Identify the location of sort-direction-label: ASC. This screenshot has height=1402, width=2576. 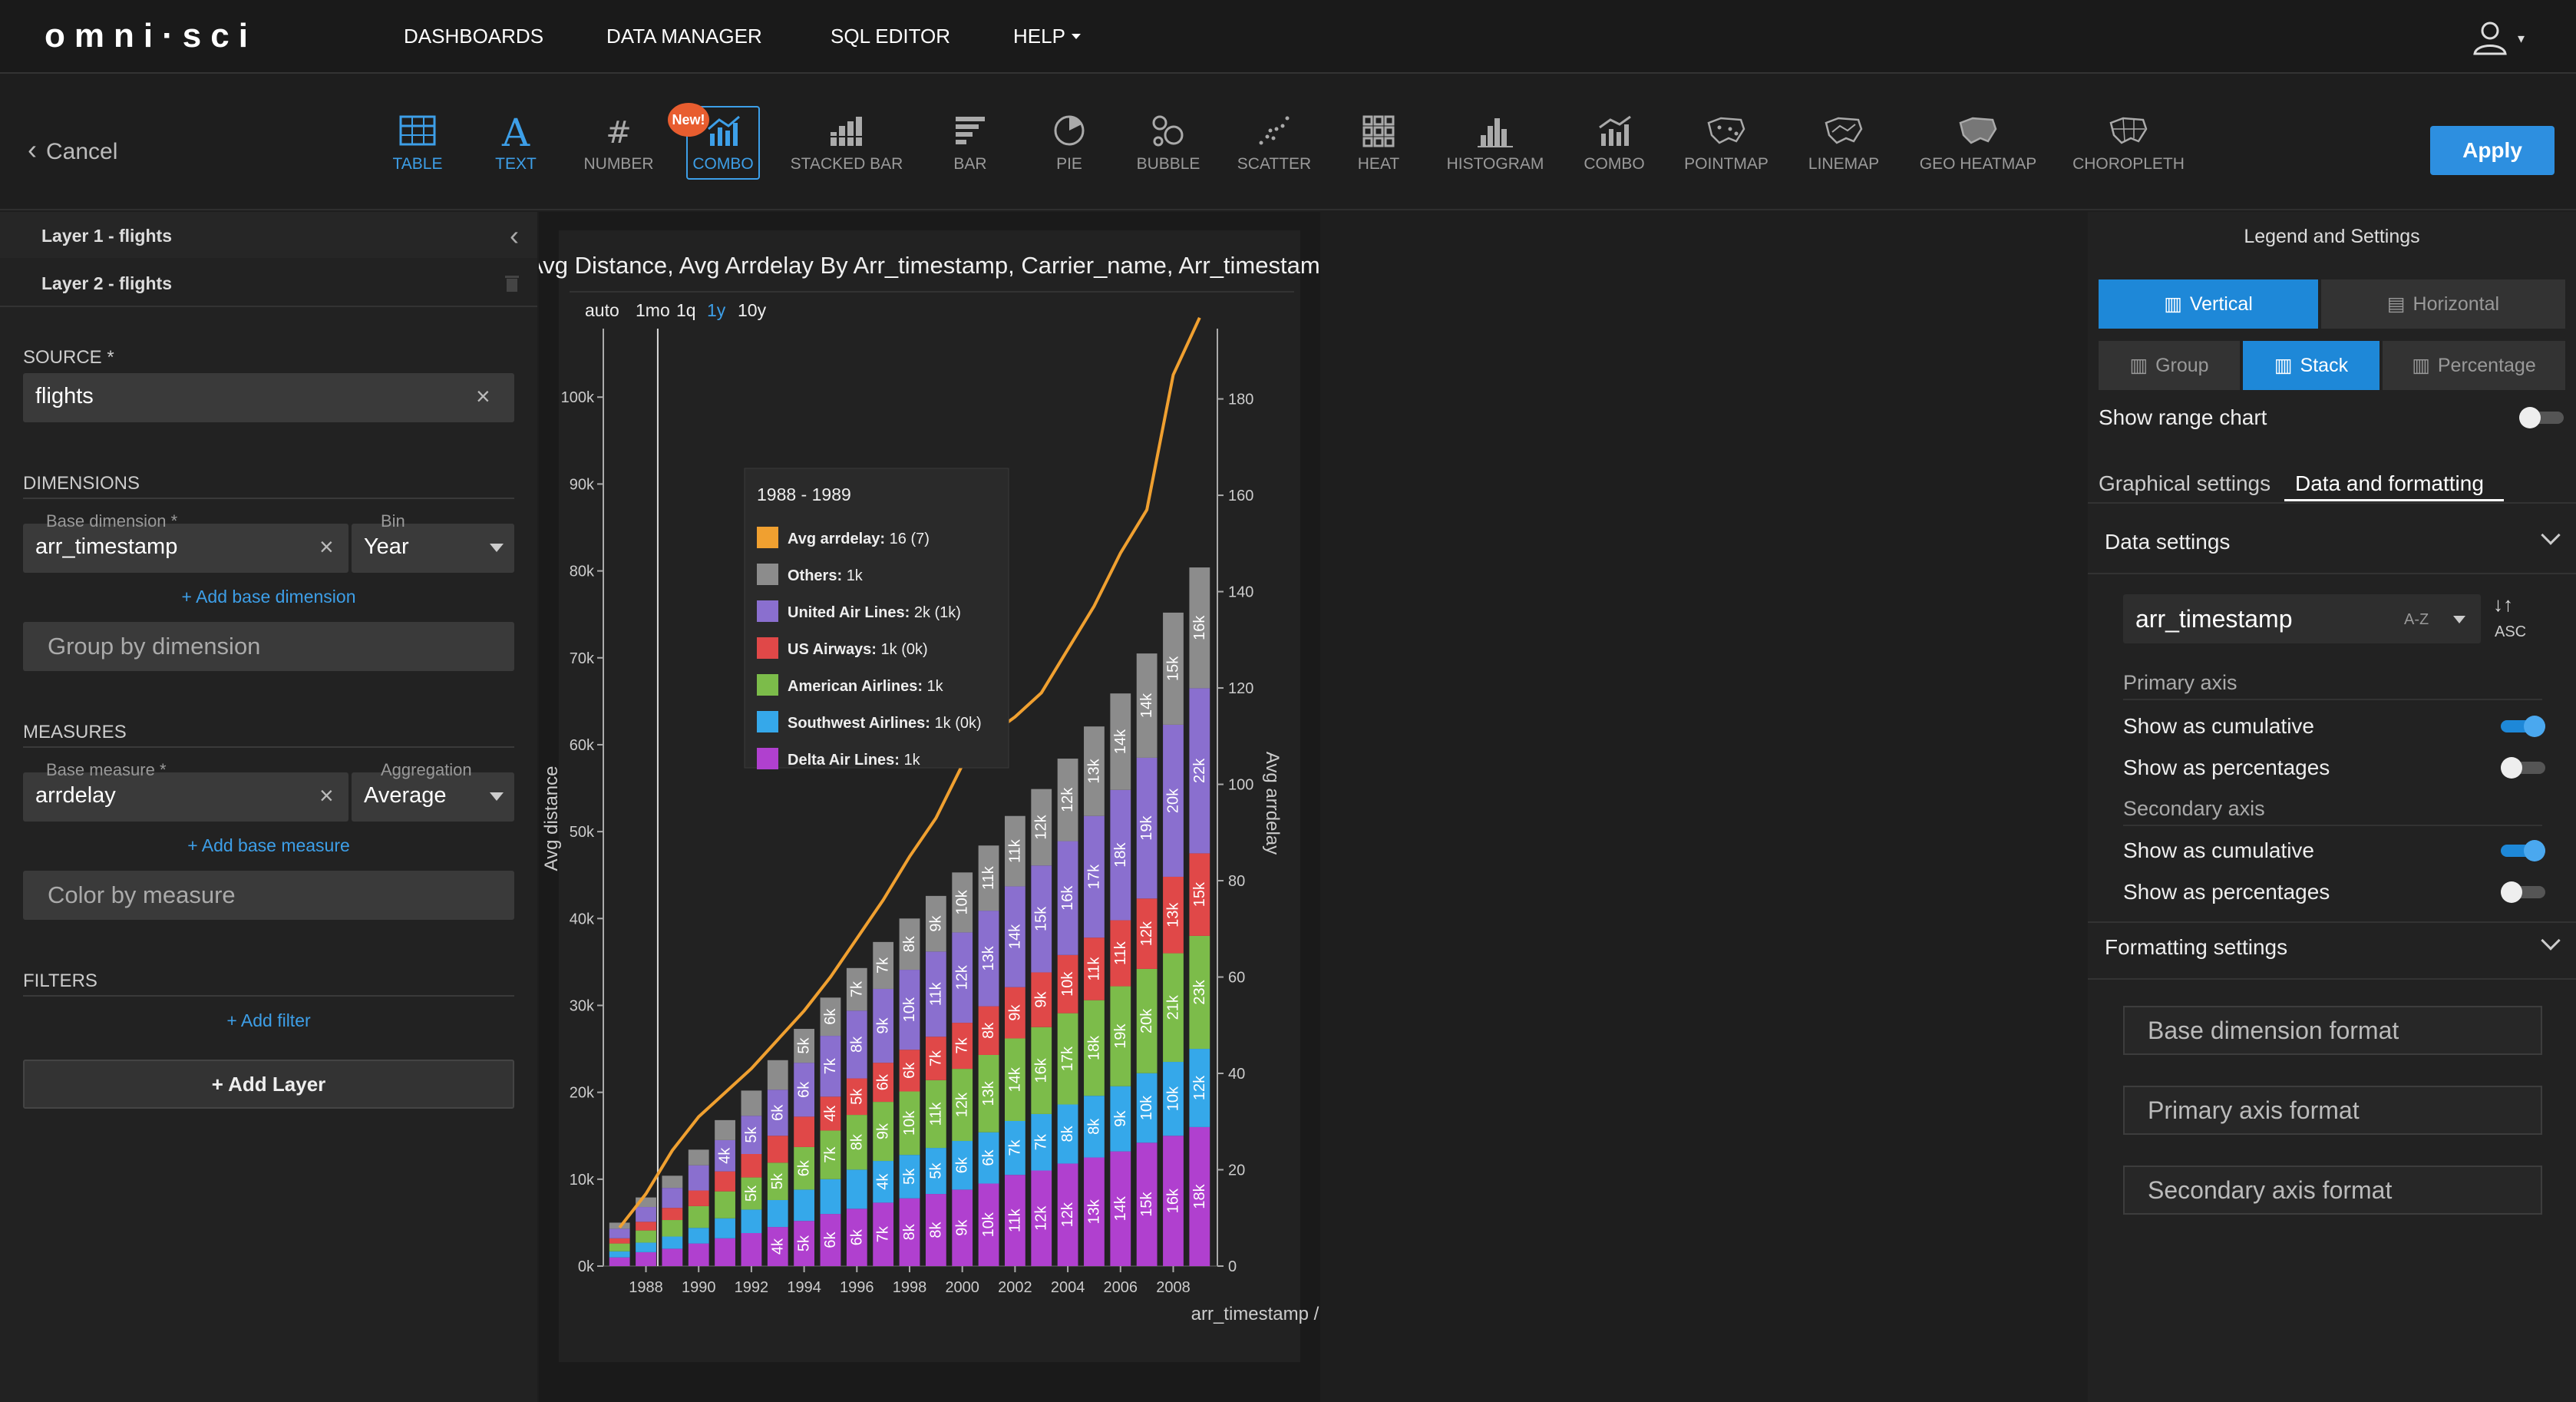
(2511, 632).